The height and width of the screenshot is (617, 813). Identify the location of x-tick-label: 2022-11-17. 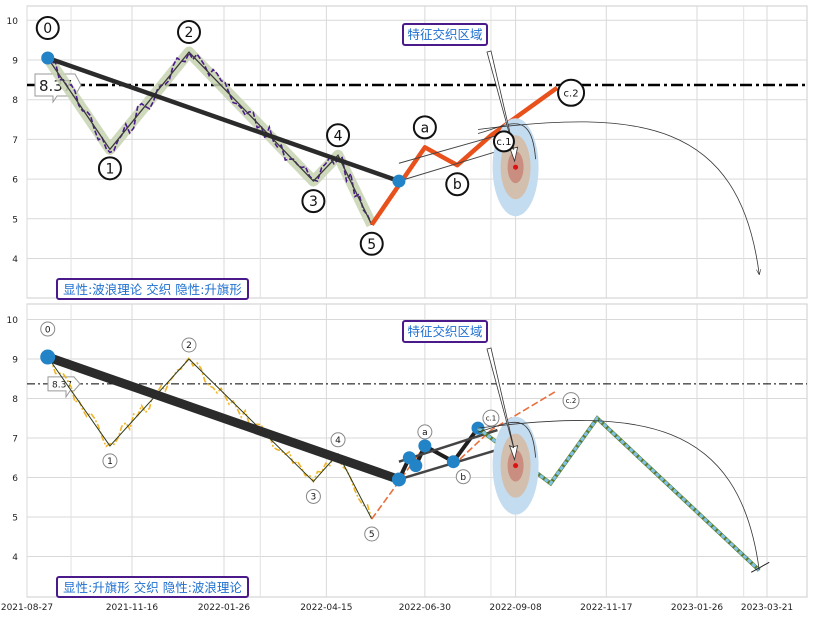
(606, 608).